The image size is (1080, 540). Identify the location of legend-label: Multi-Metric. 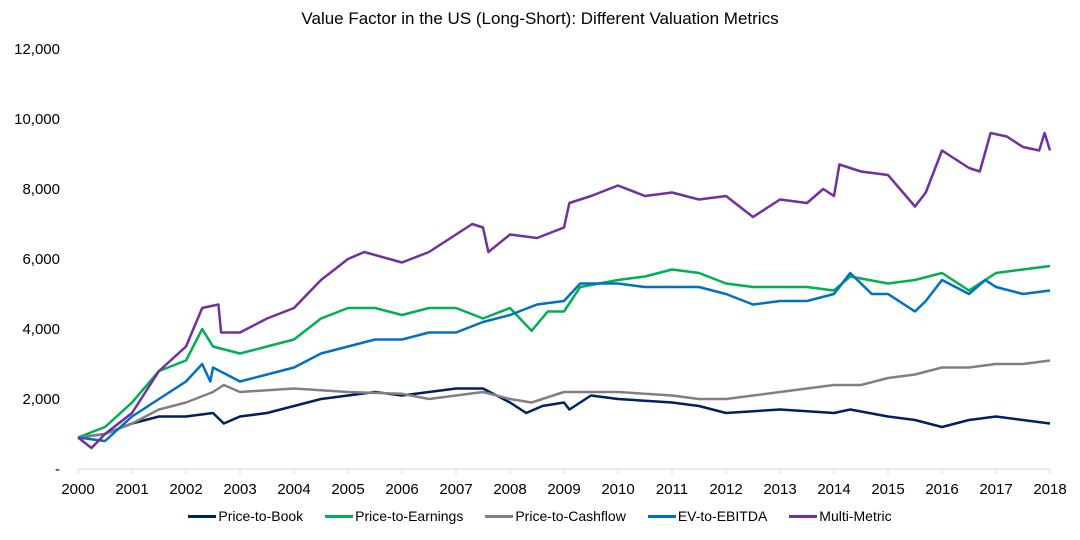
(855, 516).